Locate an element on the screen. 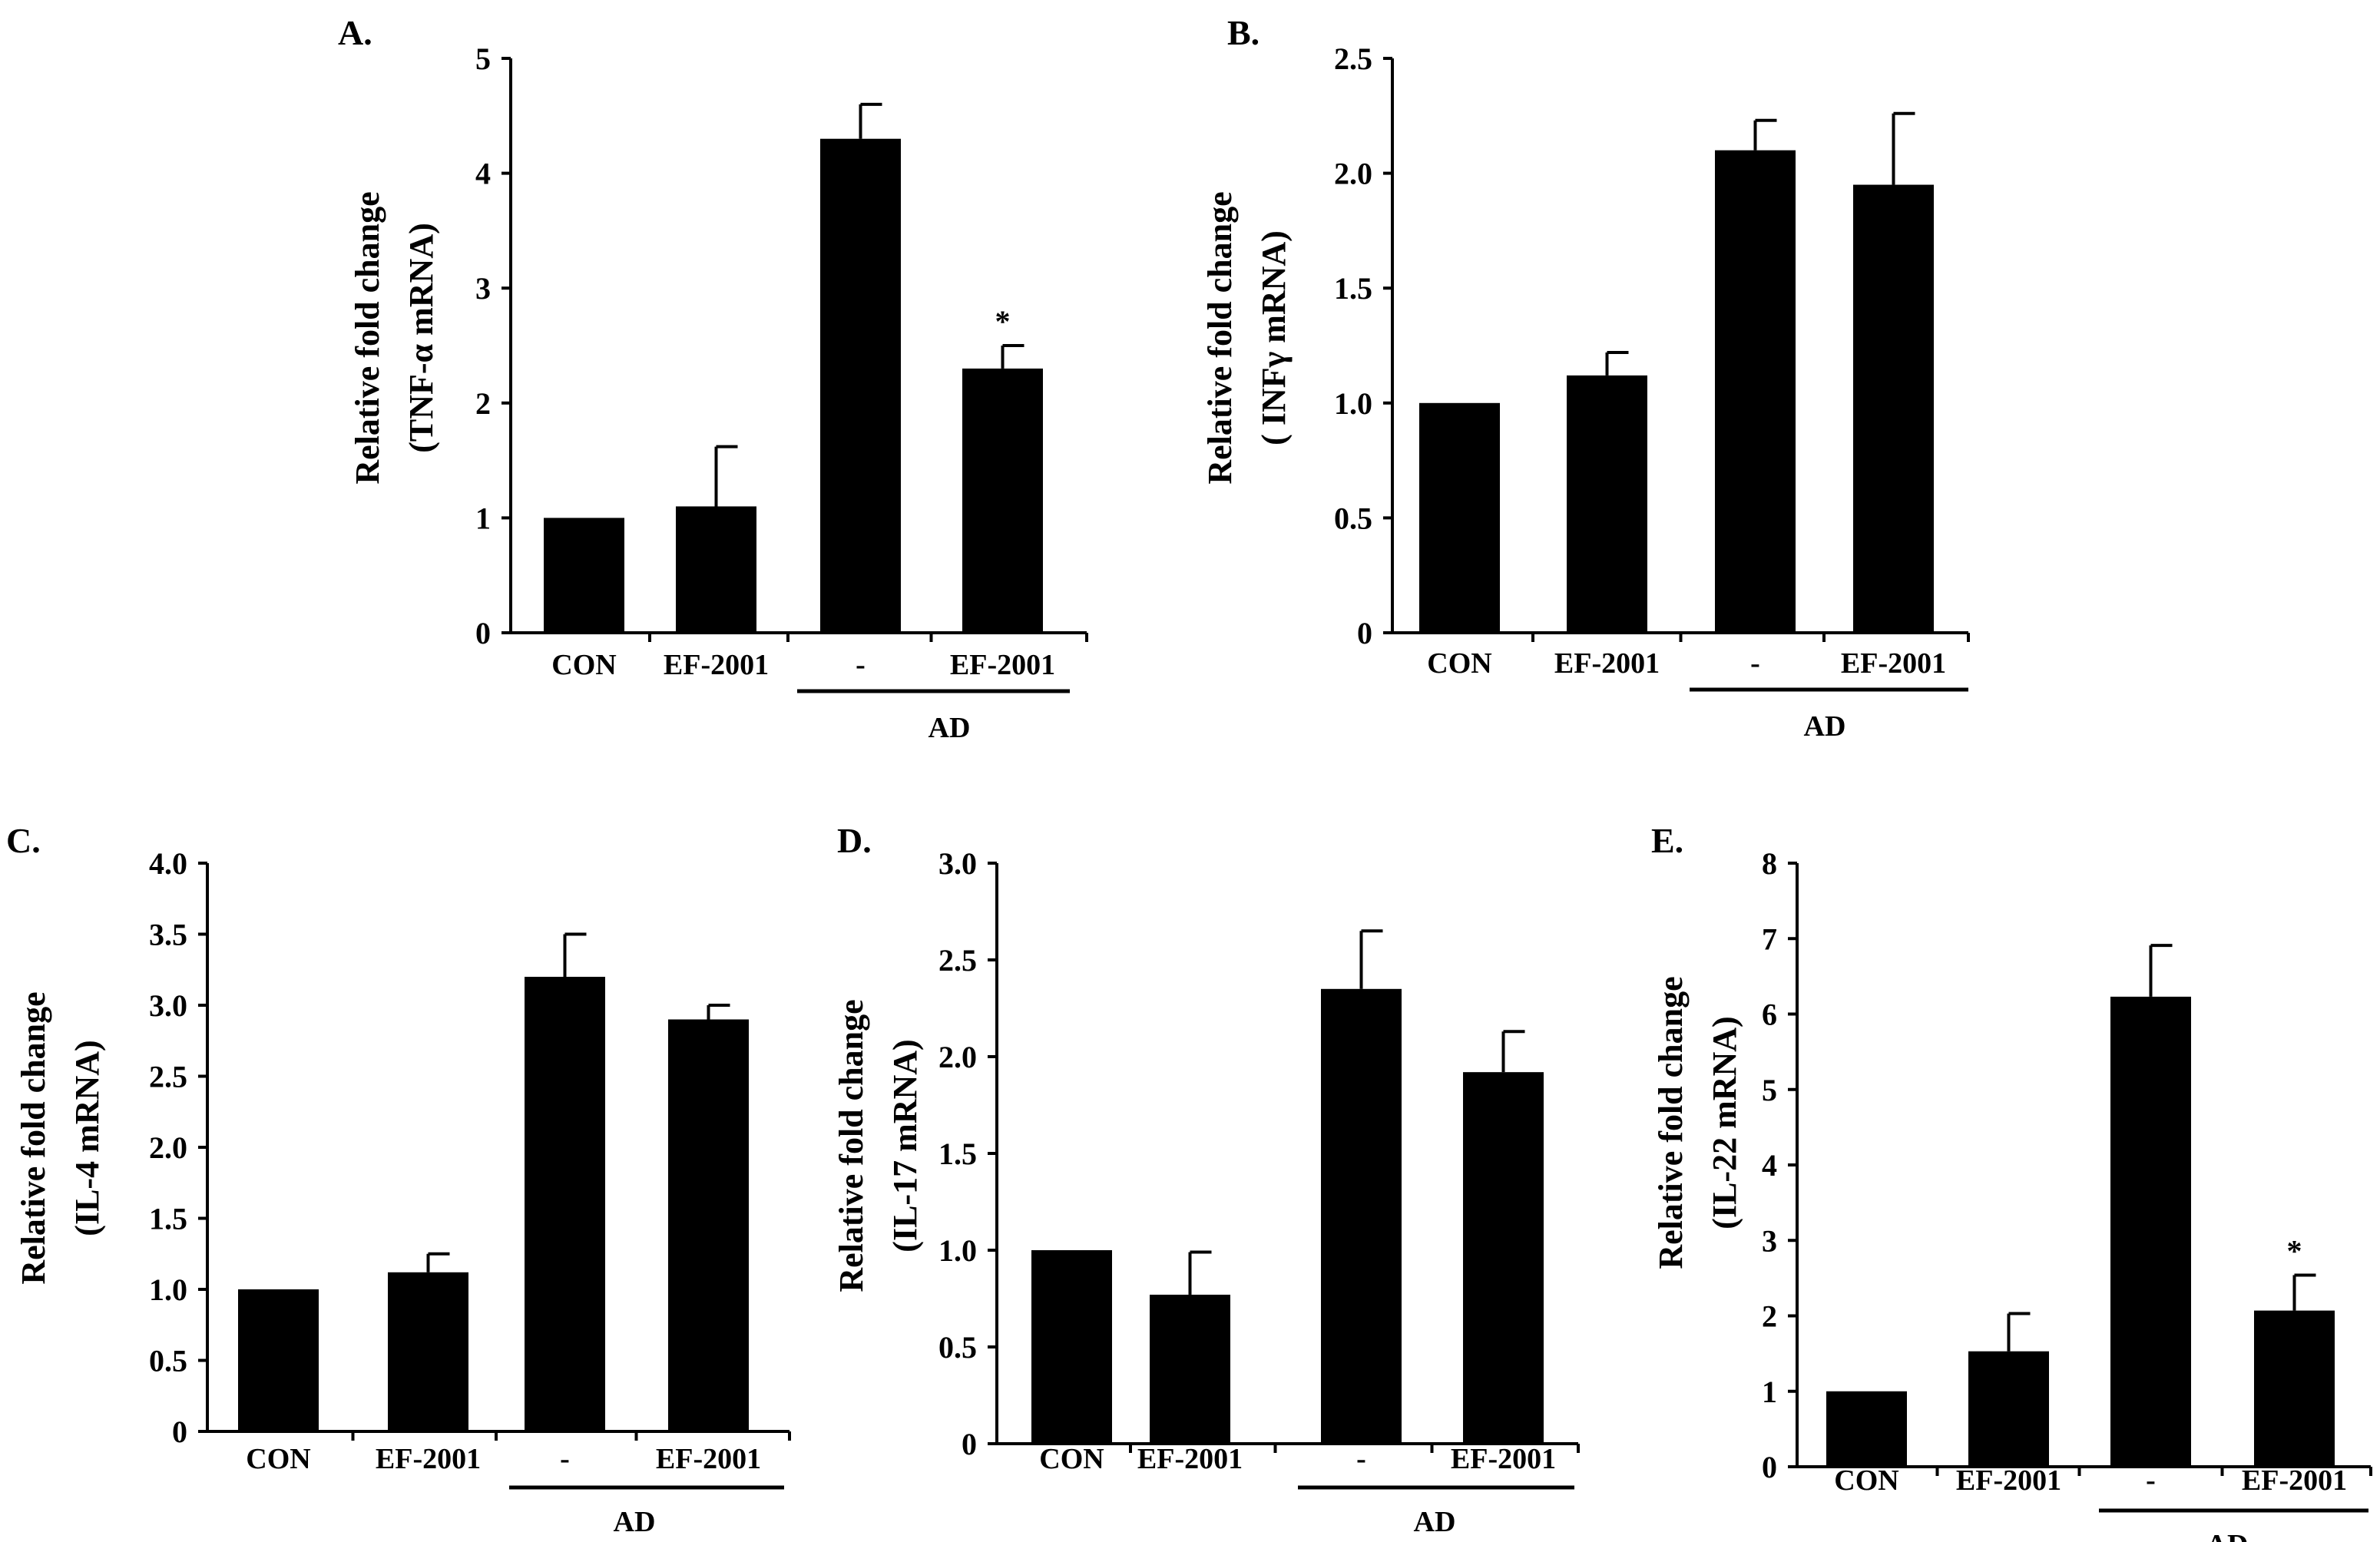 The image size is (2380, 1542). y-axis-label-line2: (IL-22 mRNA) is located at coordinates (1724, 1122).